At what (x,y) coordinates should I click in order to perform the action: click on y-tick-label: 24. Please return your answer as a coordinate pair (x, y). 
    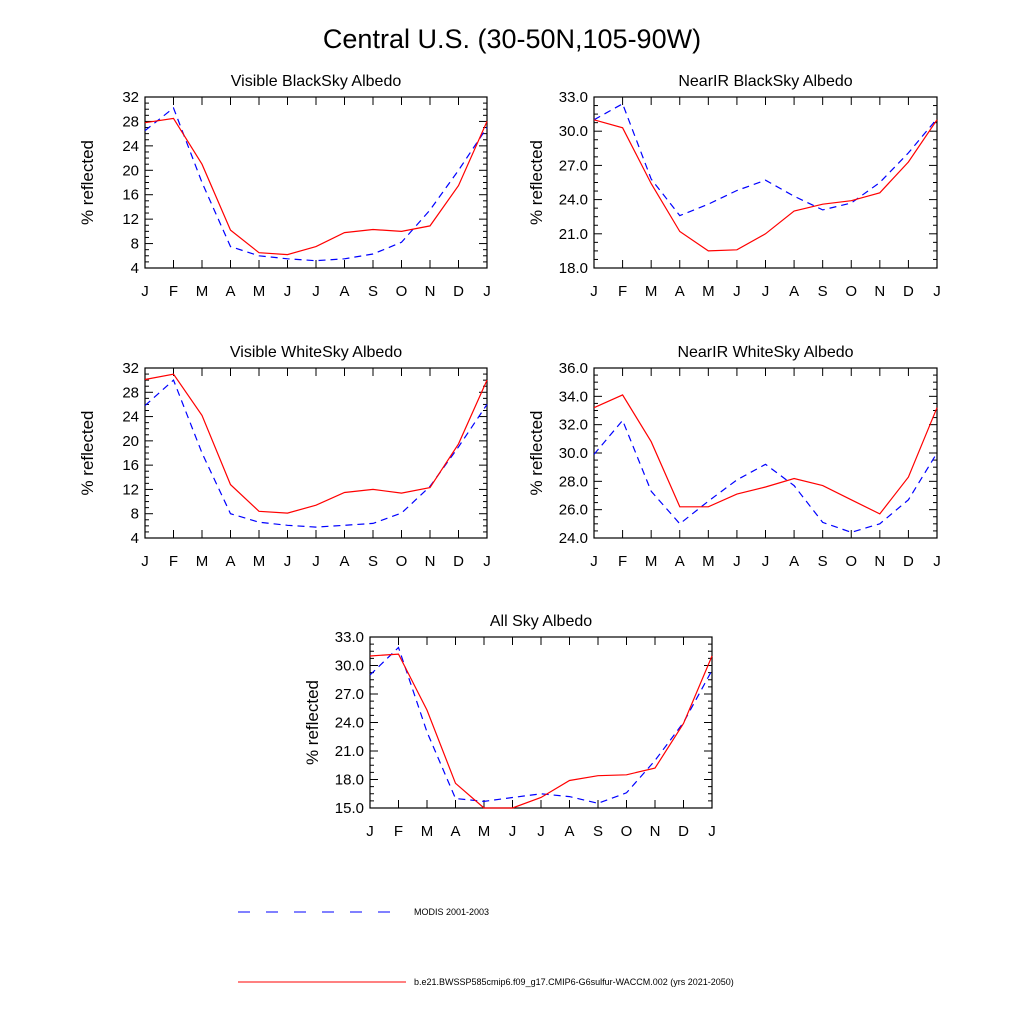
    Looking at the image, I should click on (130, 146).